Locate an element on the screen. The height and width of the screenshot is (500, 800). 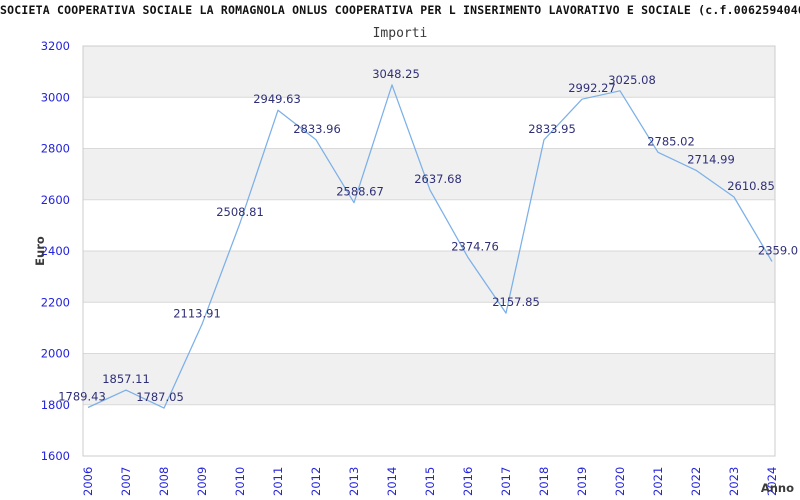
x-tick-label: 2017 is located at coordinates (506, 481).